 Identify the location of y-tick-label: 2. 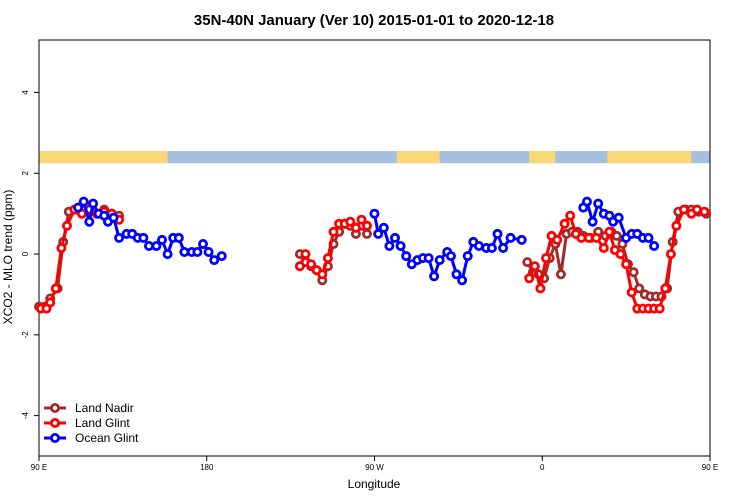
(25, 173).